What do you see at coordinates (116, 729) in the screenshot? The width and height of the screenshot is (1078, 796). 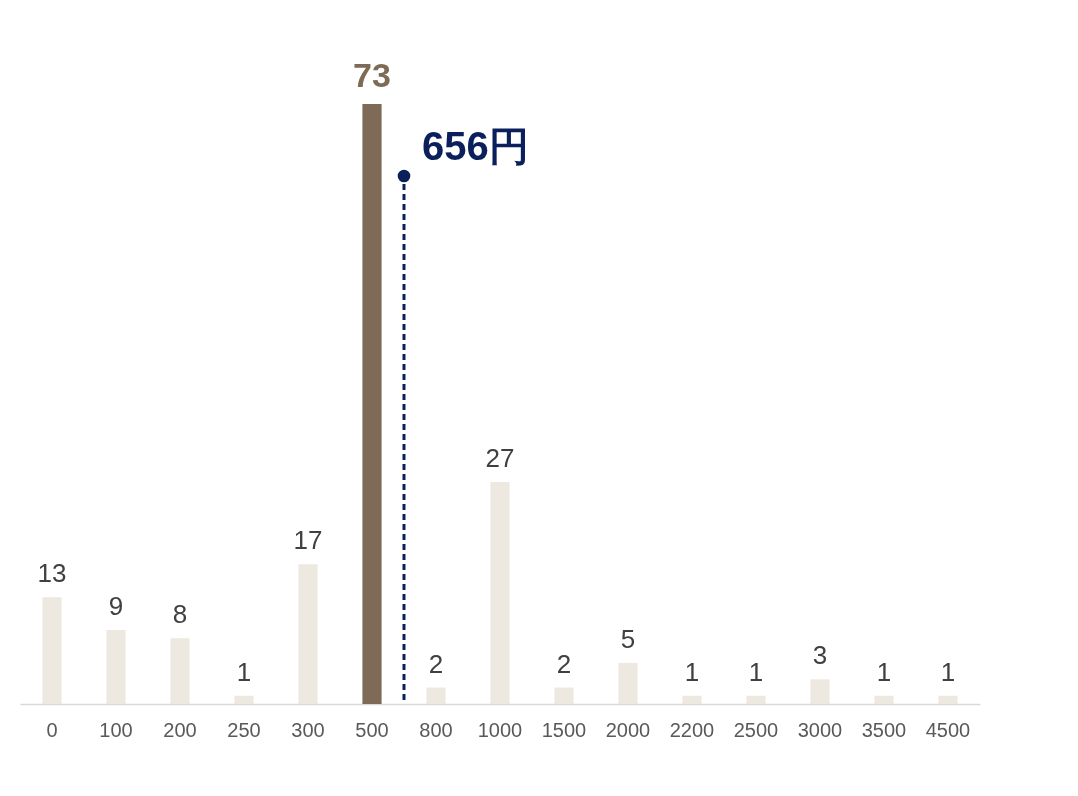 I see `x-tick-label: 100` at bounding box center [116, 729].